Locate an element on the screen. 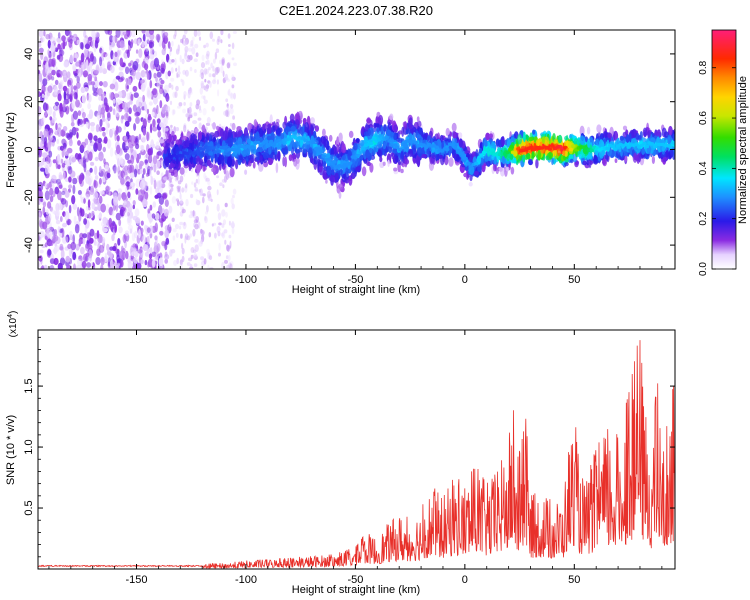  y-tick-label: 20 is located at coordinates (29, 102).